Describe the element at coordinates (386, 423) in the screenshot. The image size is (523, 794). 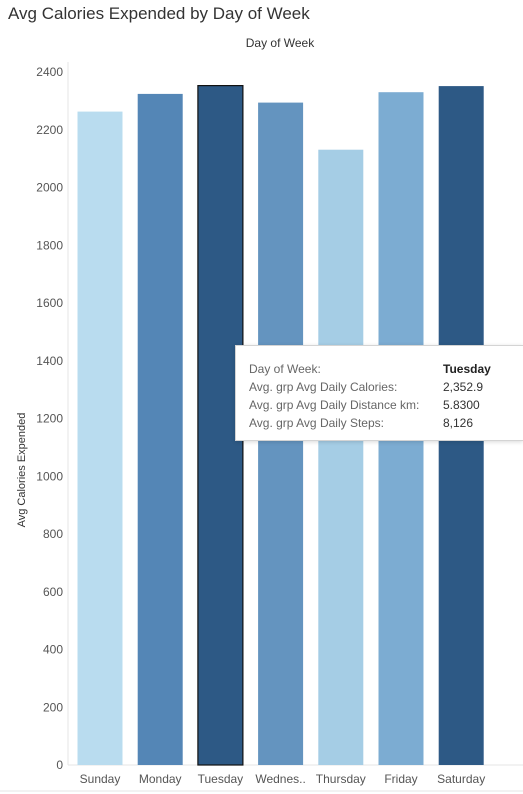
I see `tooltip-row-steps: Avg. grp Avg Daily Steps: 8,126` at that location.